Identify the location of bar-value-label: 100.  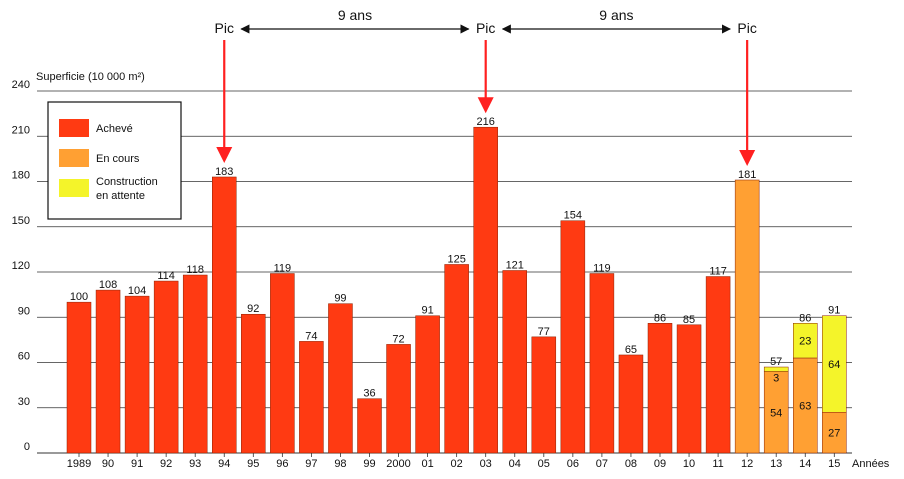
(79, 297).